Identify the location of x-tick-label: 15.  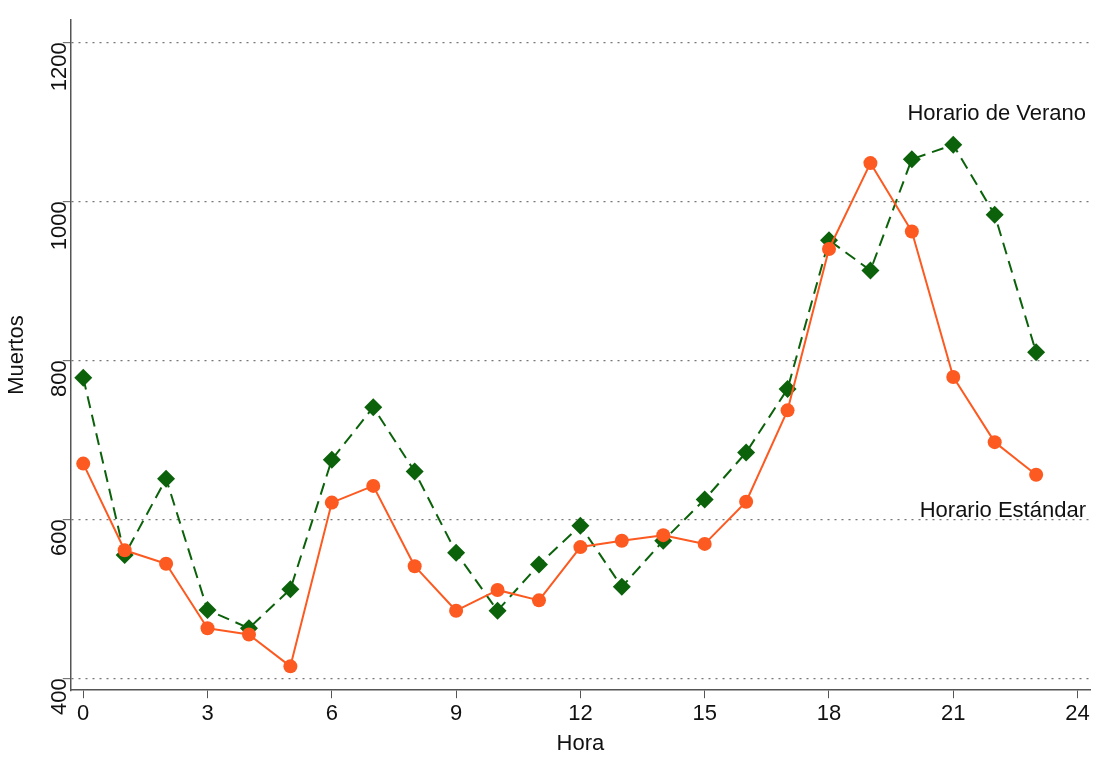
(704, 713).